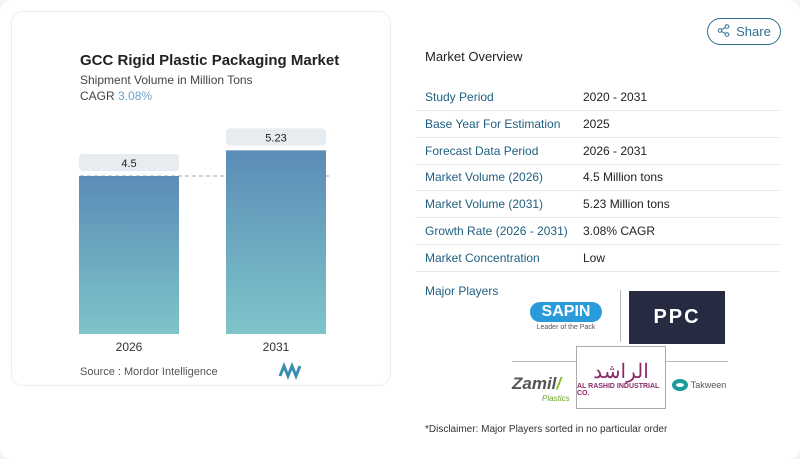  What do you see at coordinates (753, 31) in the screenshot?
I see `share-label: Share` at bounding box center [753, 31].